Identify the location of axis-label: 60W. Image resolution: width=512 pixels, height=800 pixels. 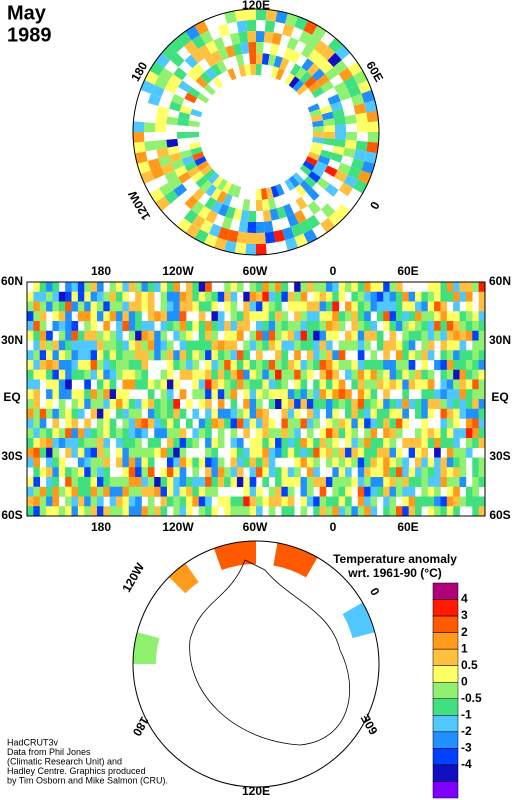
(255, 527).